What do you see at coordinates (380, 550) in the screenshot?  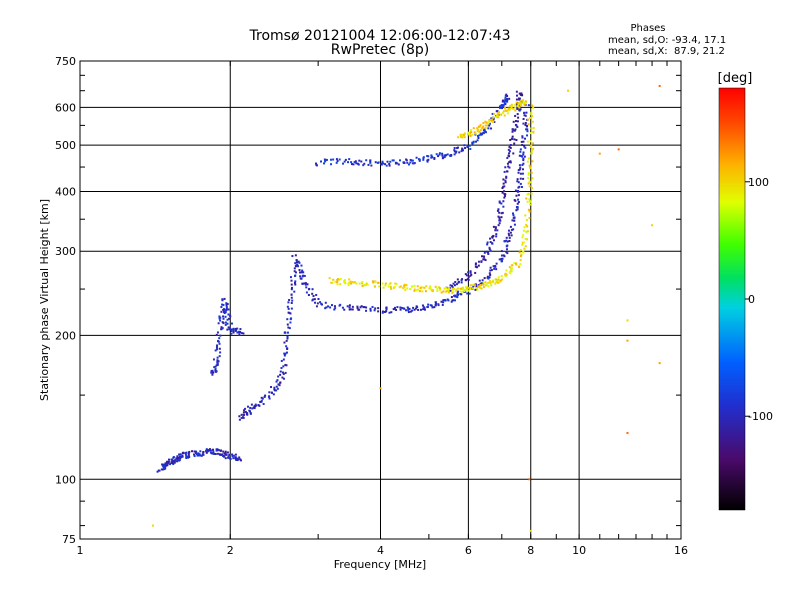 I see `x-tick-label: 4` at bounding box center [380, 550].